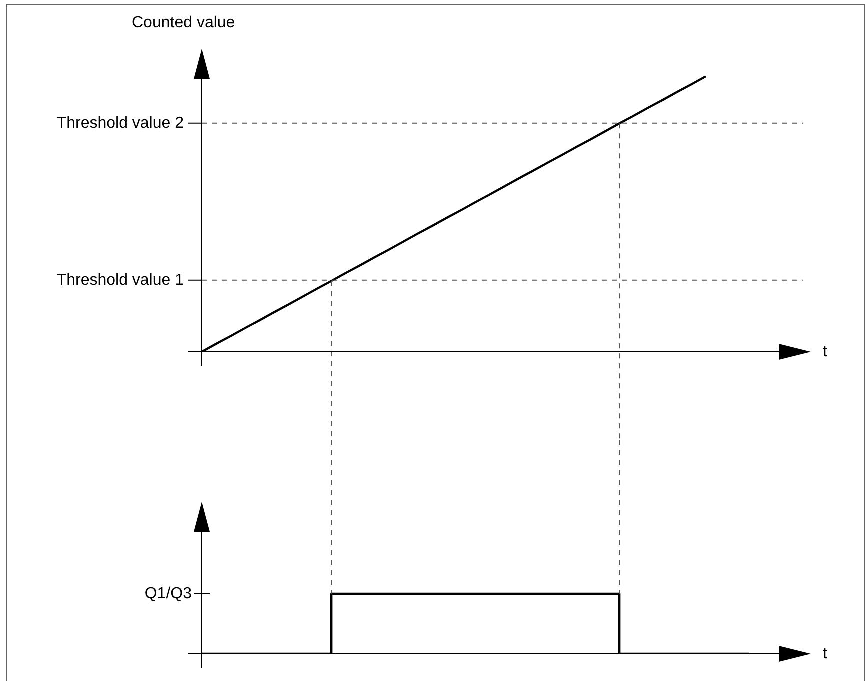 Image resolution: width=867 pixels, height=681 pixels. Describe the element at coordinates (120, 123) in the screenshot. I see `ref-line-label: Threshold value 2` at that location.